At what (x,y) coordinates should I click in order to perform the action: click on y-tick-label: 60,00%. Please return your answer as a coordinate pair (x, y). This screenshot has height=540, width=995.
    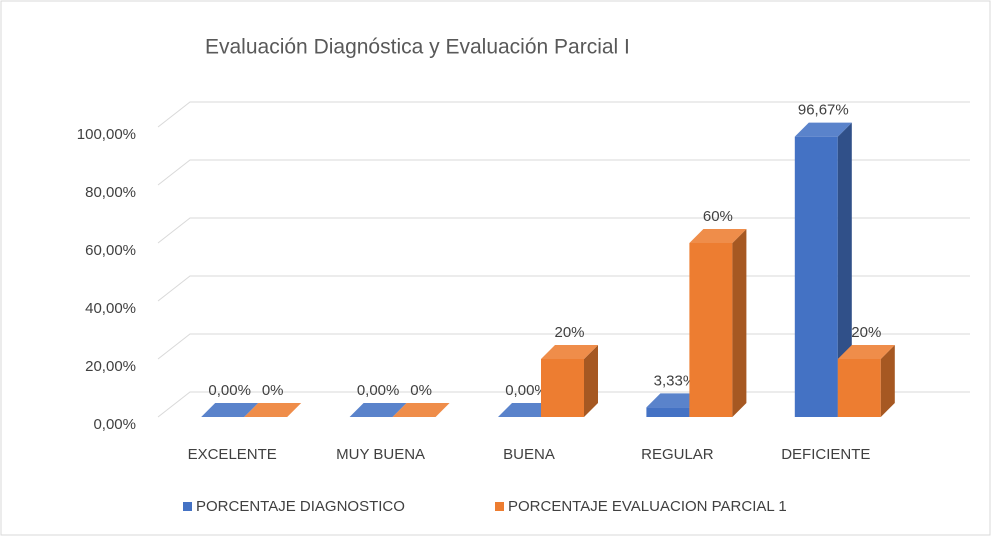
    Looking at the image, I should click on (110, 250).